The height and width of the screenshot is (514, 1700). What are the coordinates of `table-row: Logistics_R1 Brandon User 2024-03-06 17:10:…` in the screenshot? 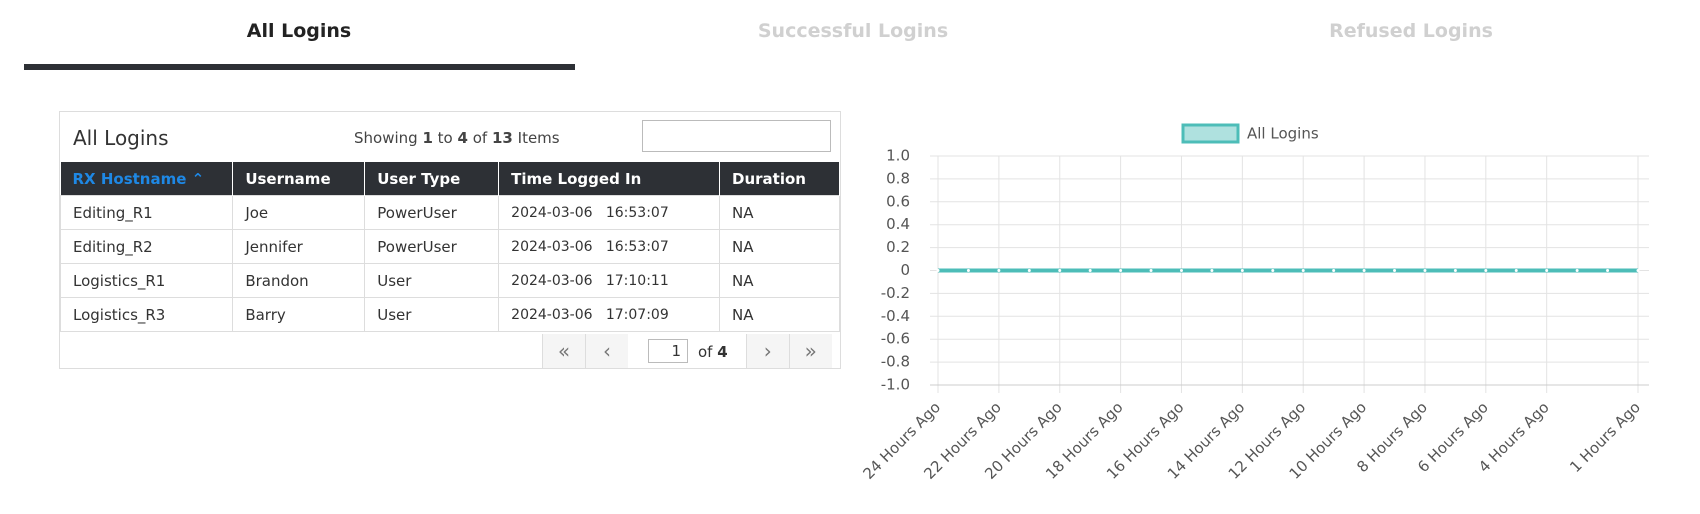 It's located at (449, 280).